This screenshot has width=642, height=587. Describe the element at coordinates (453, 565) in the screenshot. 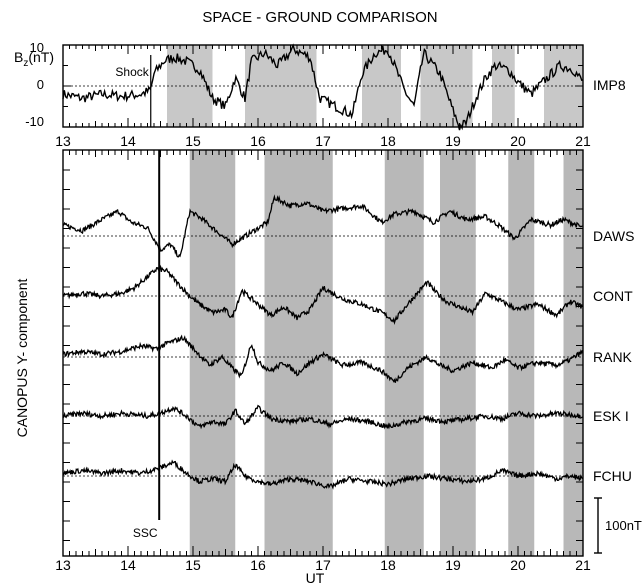

I see `bottom-xtick-label-19: 19` at that location.